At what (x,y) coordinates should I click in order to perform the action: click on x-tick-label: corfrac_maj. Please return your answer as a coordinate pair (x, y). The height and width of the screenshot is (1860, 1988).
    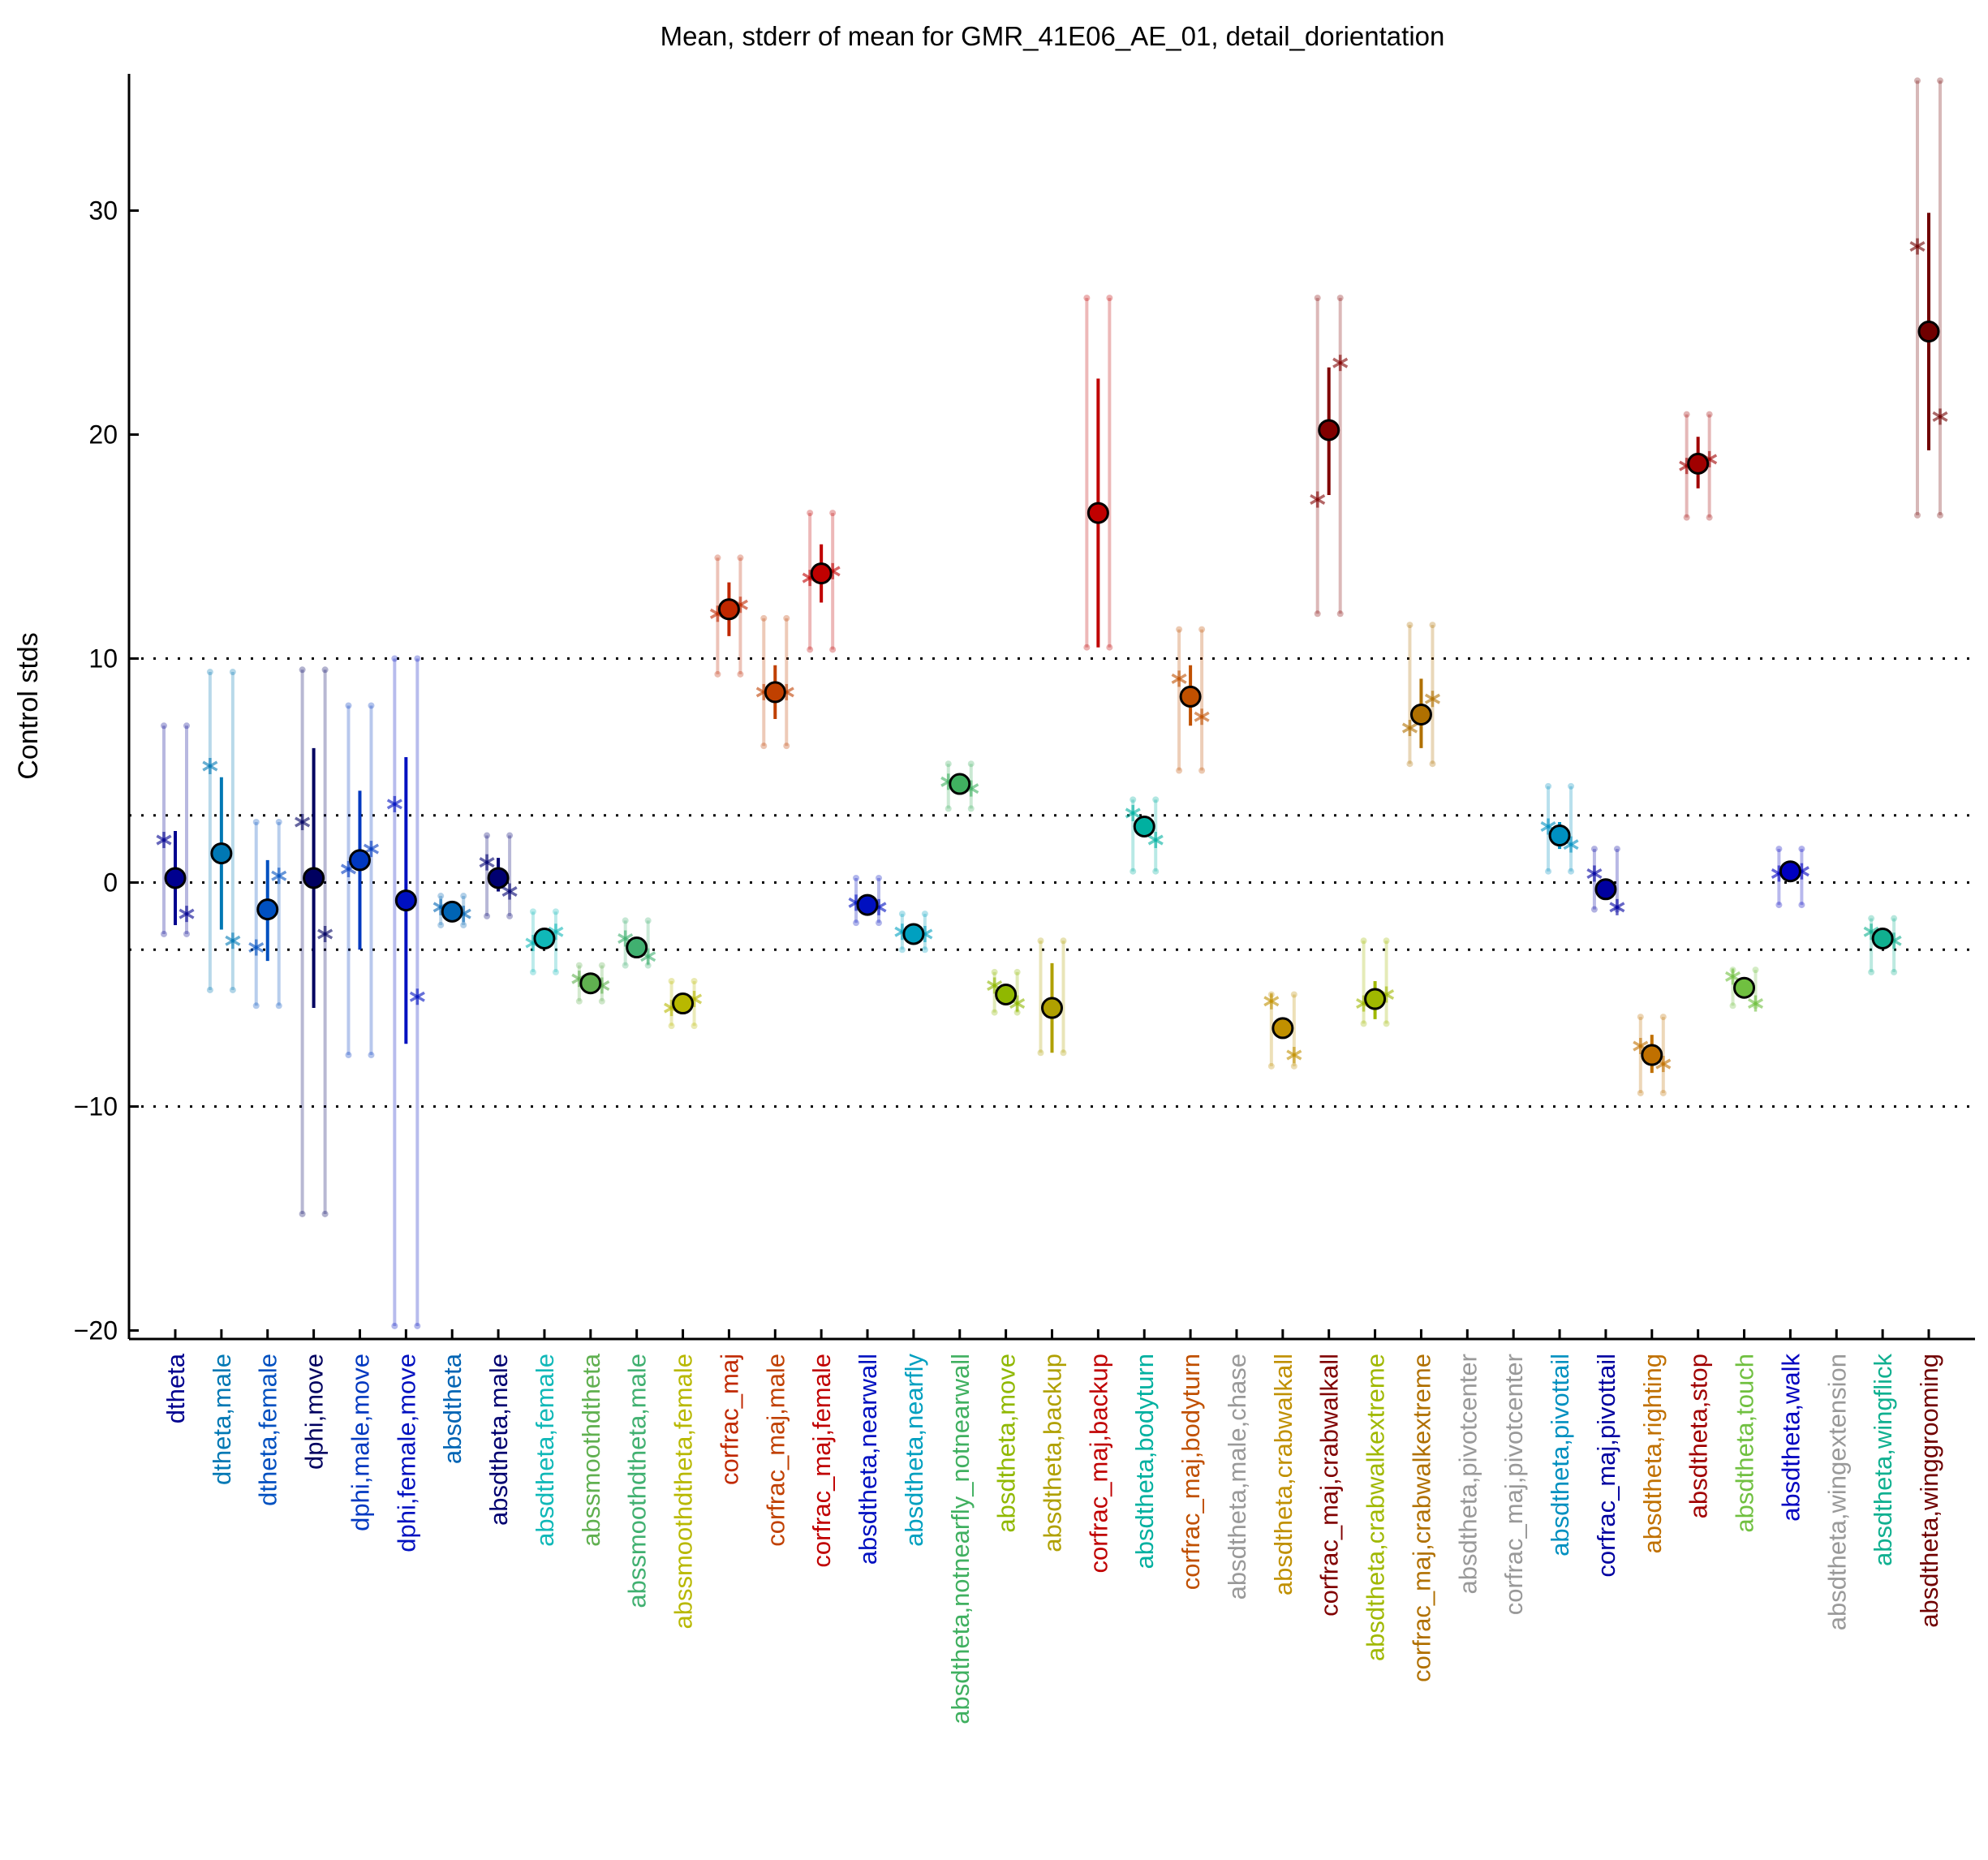
    Looking at the image, I should click on (729, 1419).